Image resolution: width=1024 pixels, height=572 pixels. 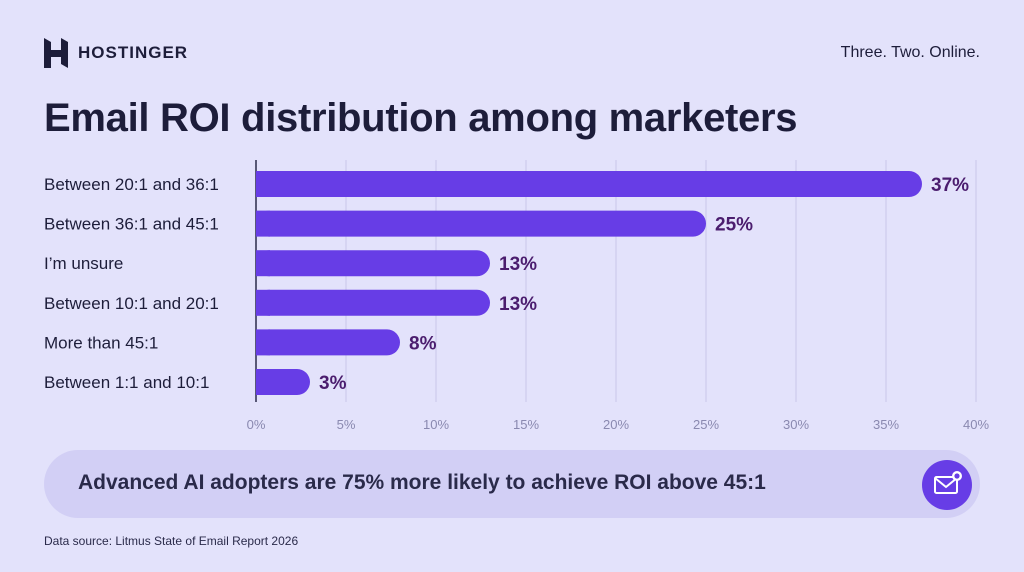 I want to click on x-tick-label: 20%, so click(x=616, y=424).